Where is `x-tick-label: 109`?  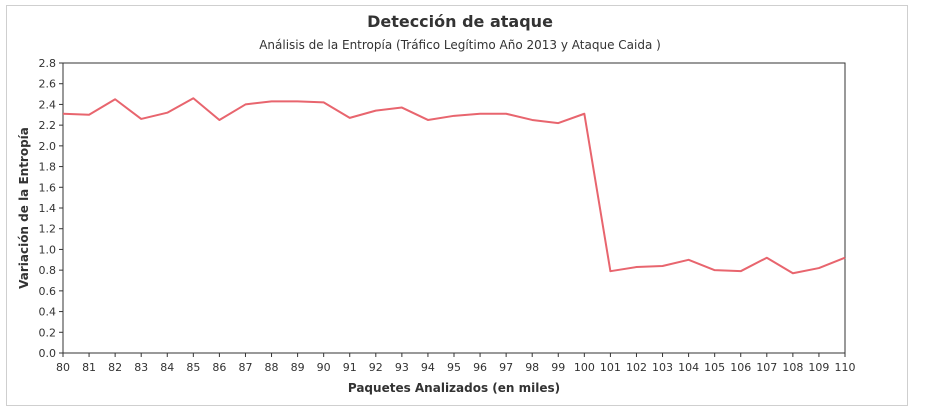 x-tick-label: 109 is located at coordinates (818, 367).